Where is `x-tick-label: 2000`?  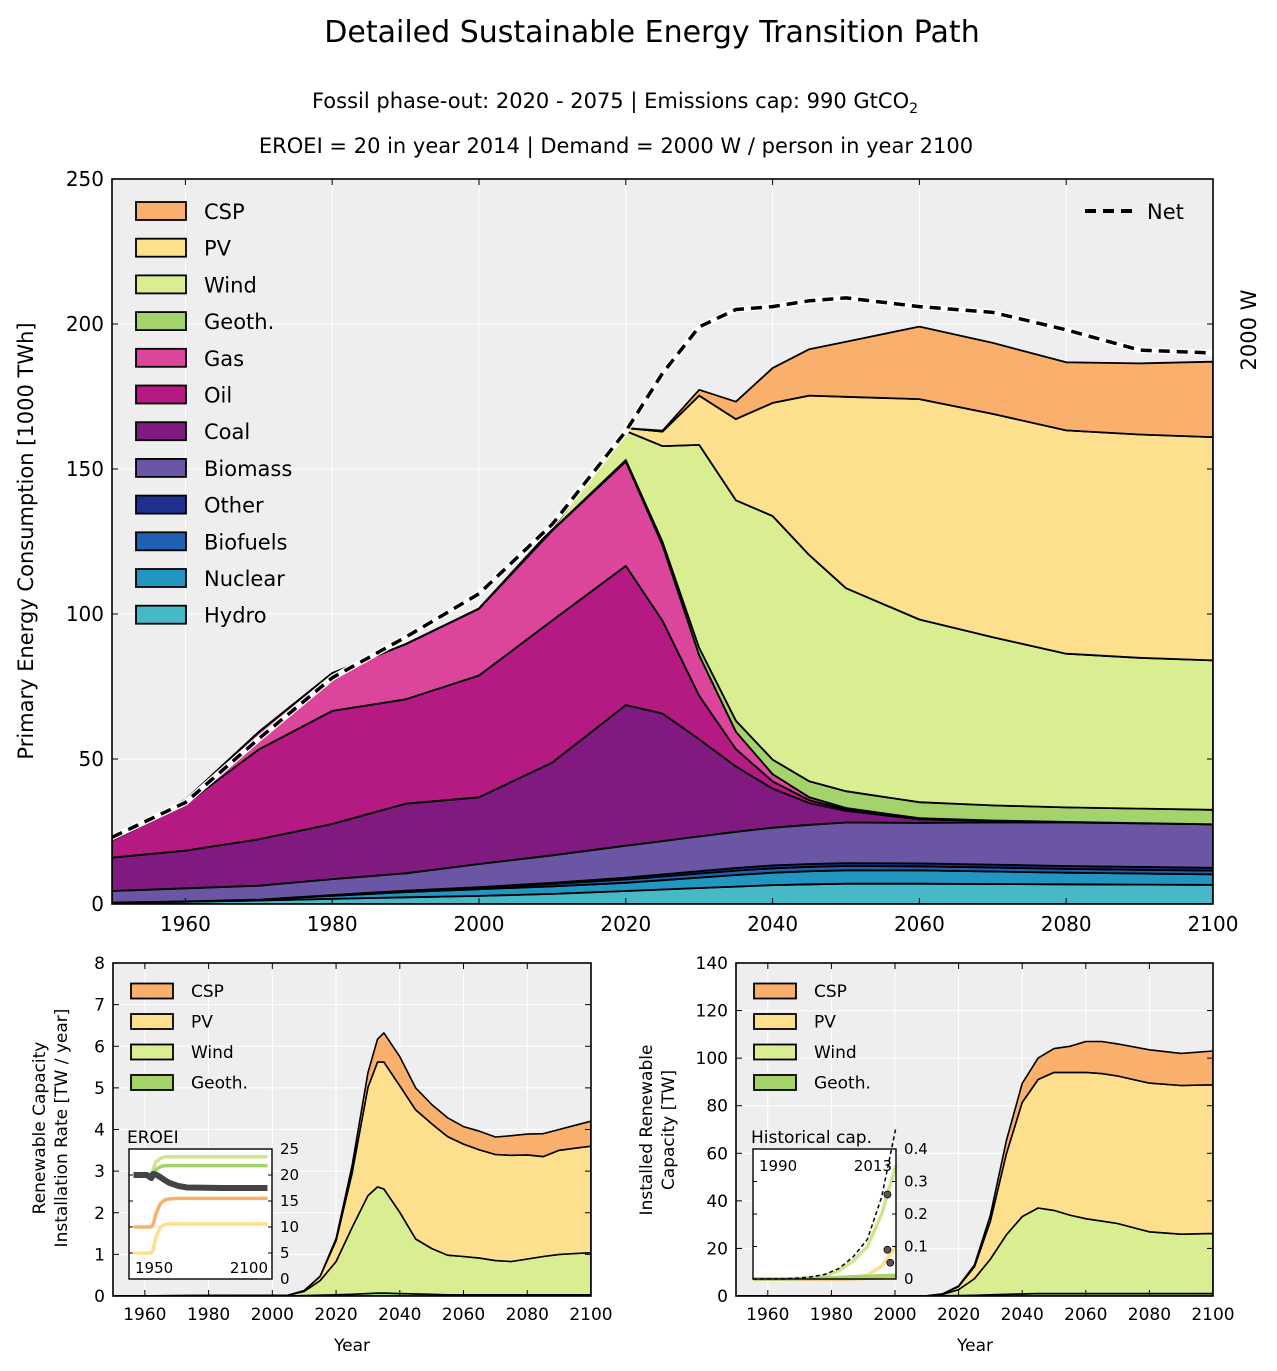
x-tick-label: 2000 is located at coordinates (272, 1315).